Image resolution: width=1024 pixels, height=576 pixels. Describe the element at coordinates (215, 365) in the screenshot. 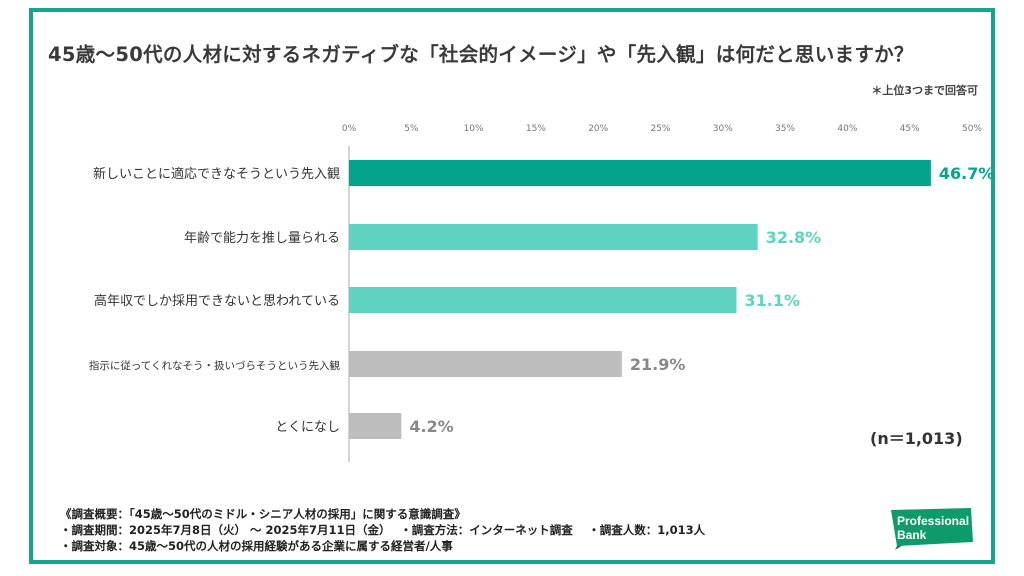

I see `category-label: 指示に従ってくれなそう・扱いづらそうという先入観` at that location.